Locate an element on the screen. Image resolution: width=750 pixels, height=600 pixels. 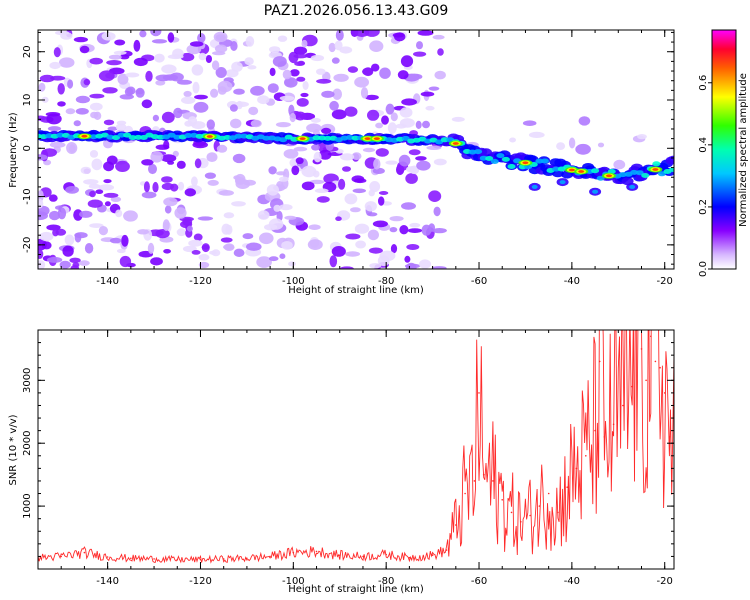
spectrogram-xtick-label: -100 is located at coordinates (293, 281).